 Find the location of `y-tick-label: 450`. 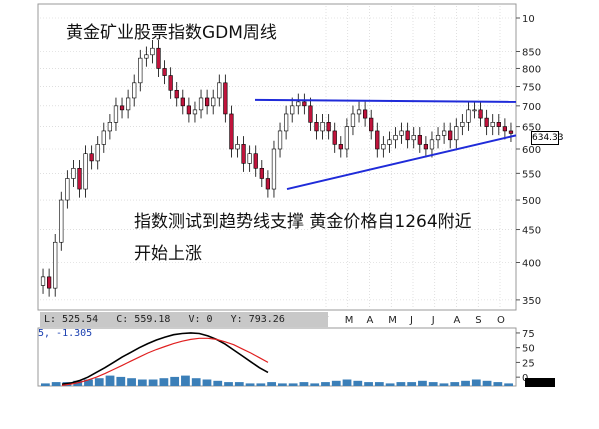

y-tick-label: 450 is located at coordinates (531, 231).